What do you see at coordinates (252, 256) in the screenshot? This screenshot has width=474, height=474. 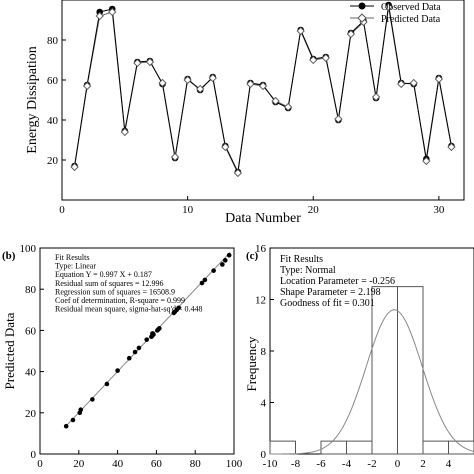 I see `panel-c-label: (c)` at bounding box center [252, 256].